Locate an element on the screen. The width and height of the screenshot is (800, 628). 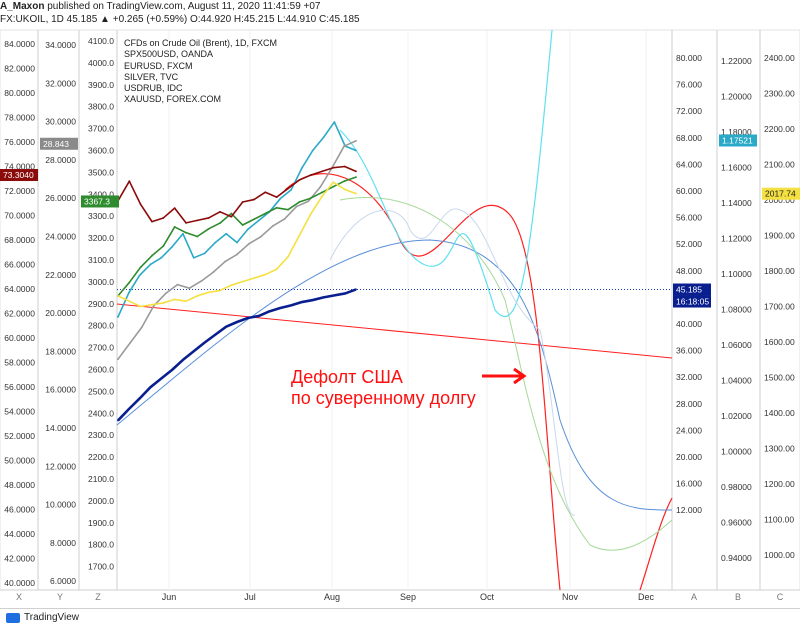
tick-Z: 2400.0 is located at coordinates (101, 413).